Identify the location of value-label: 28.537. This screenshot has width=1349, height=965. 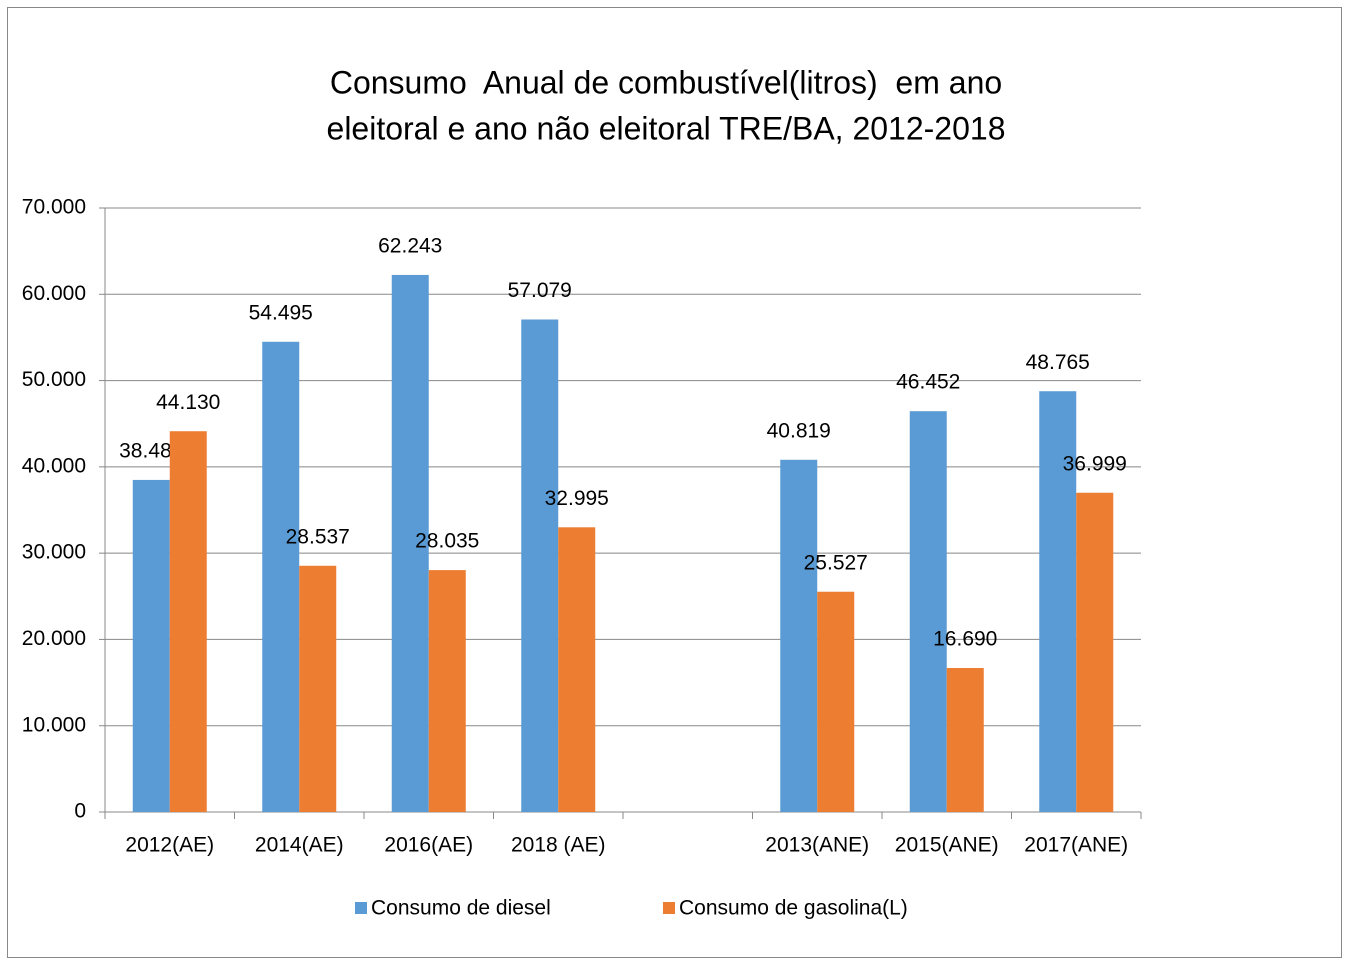
(318, 536).